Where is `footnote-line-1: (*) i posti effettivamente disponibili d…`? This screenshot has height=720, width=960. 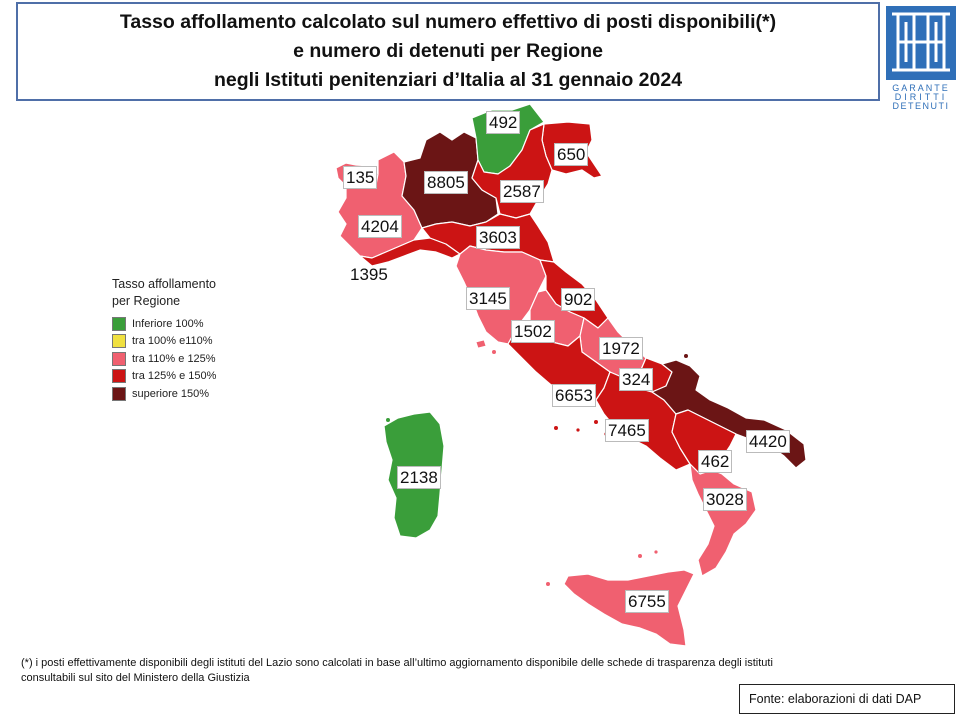 footnote-line-1: (*) i posti effettivamente disponibili d… is located at coordinates (397, 663).